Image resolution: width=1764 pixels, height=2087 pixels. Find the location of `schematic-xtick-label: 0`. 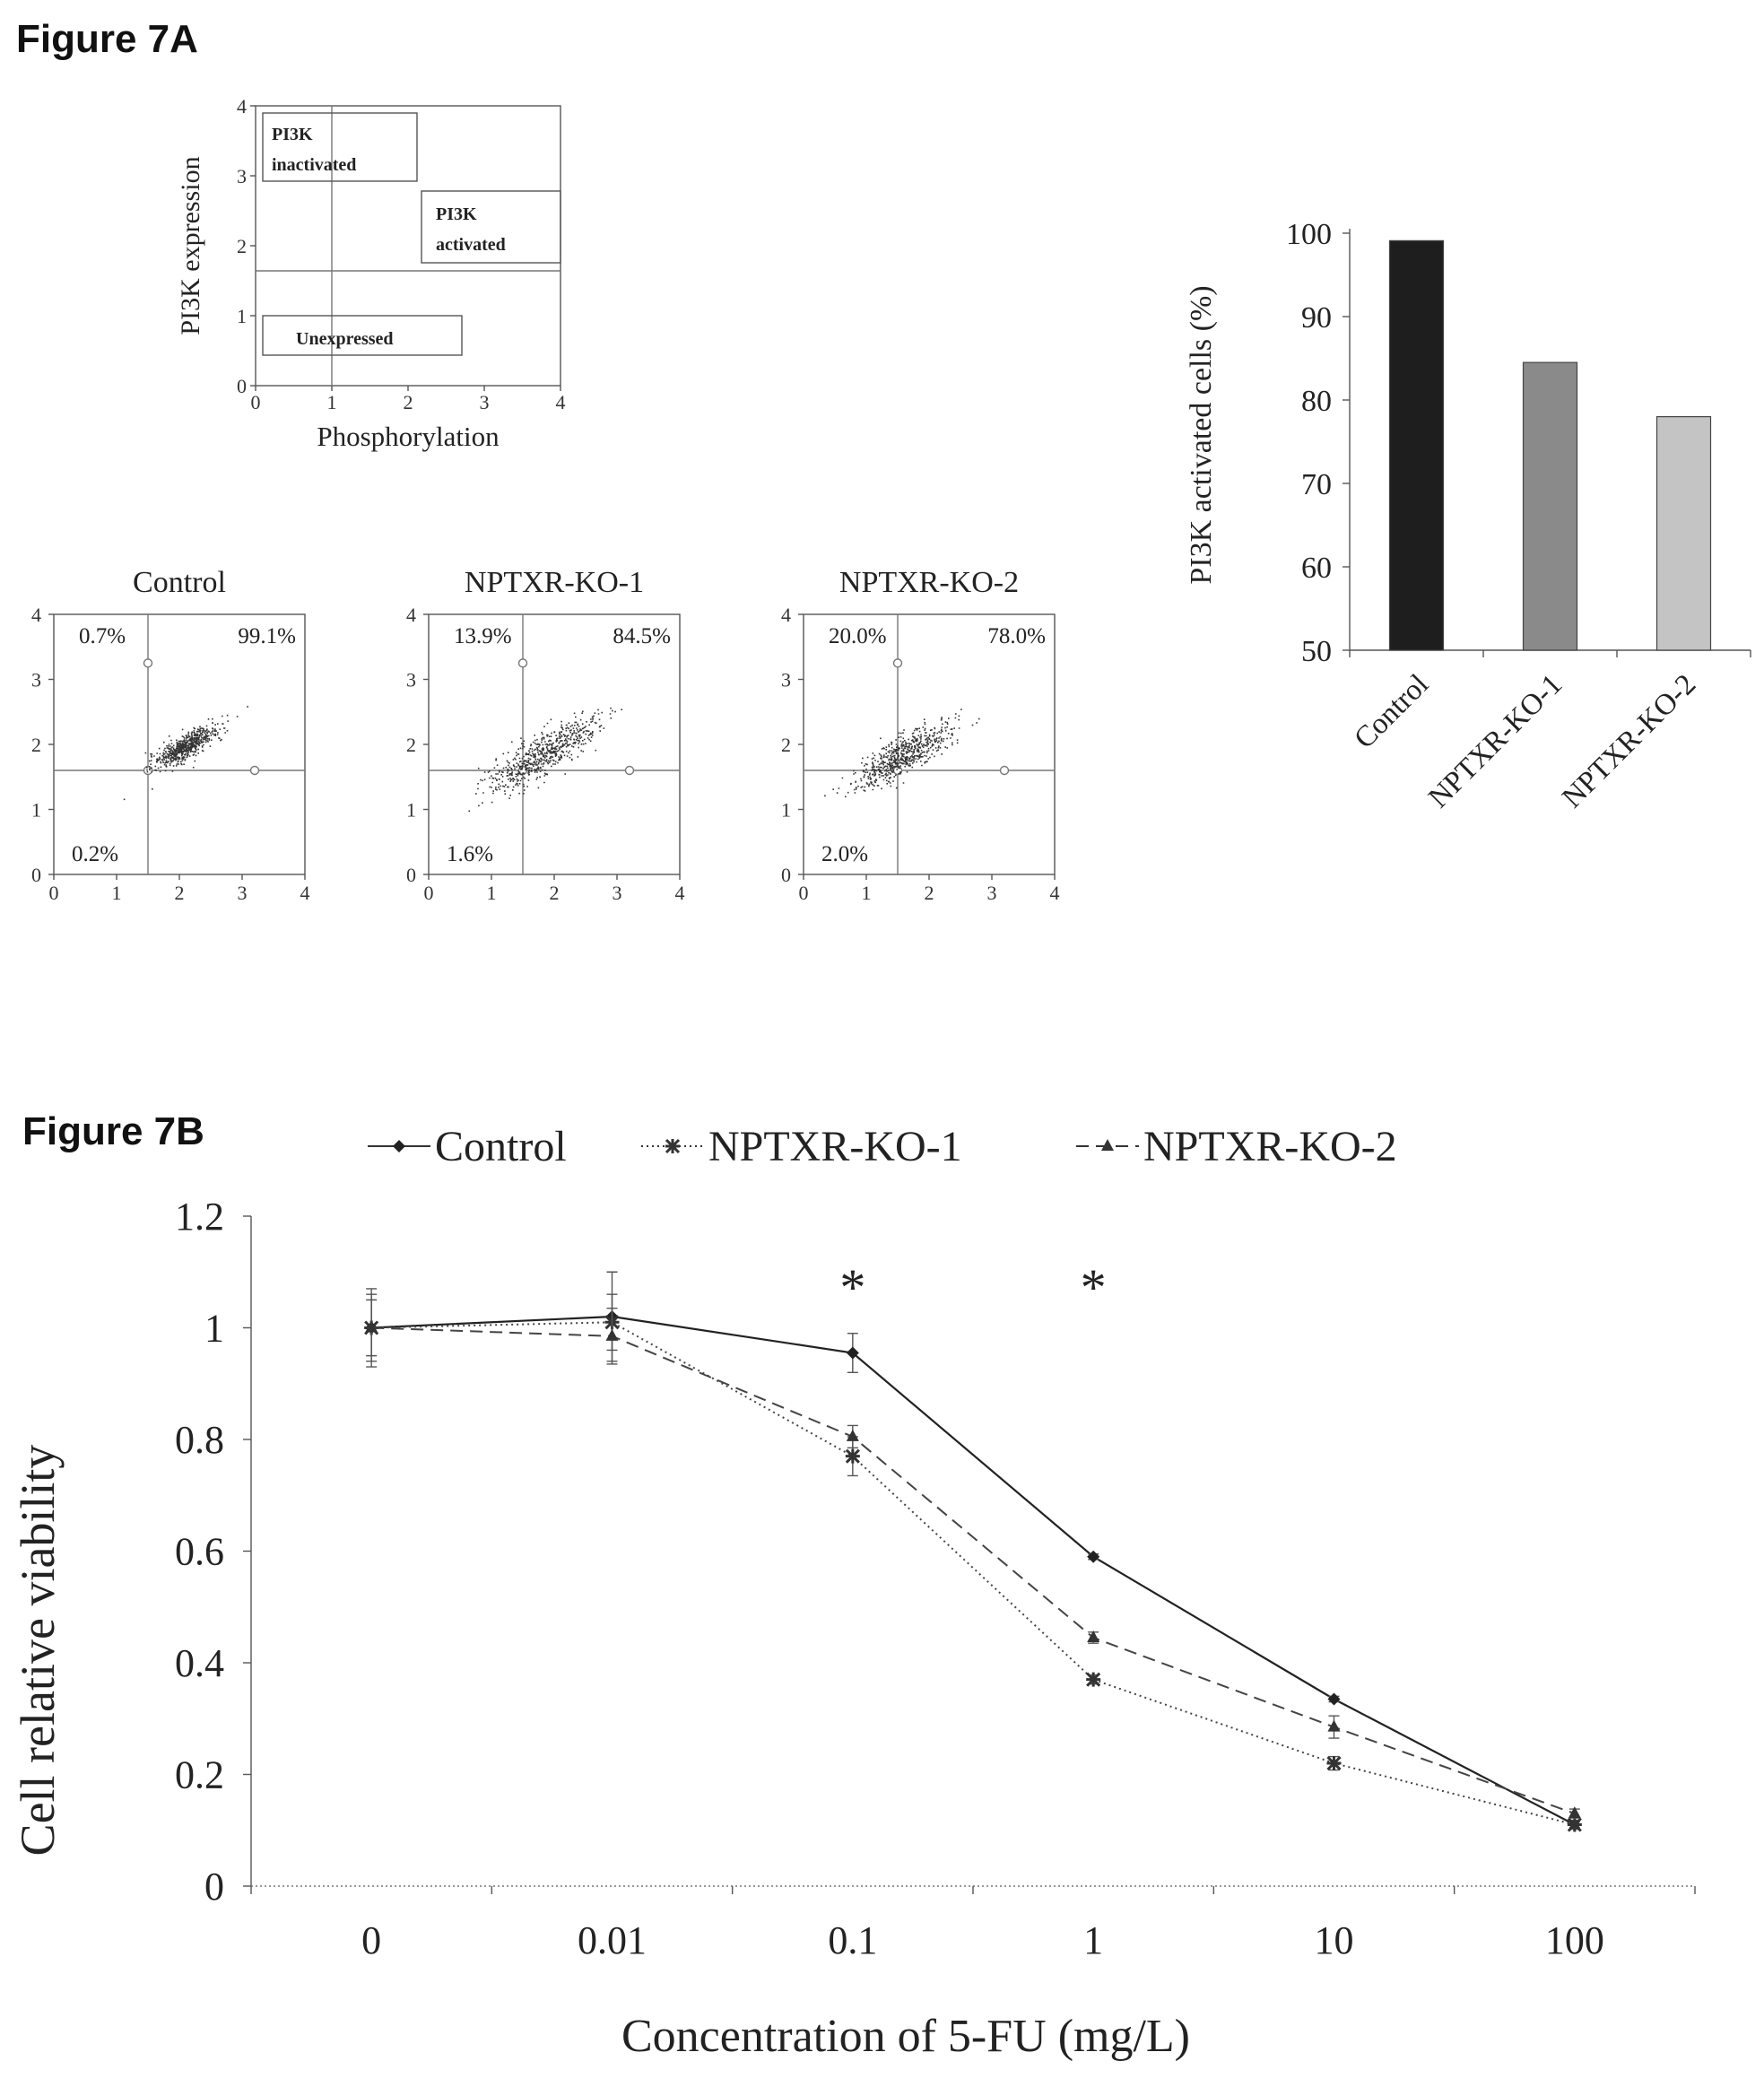

schematic-xtick-label: 0 is located at coordinates (256, 402).